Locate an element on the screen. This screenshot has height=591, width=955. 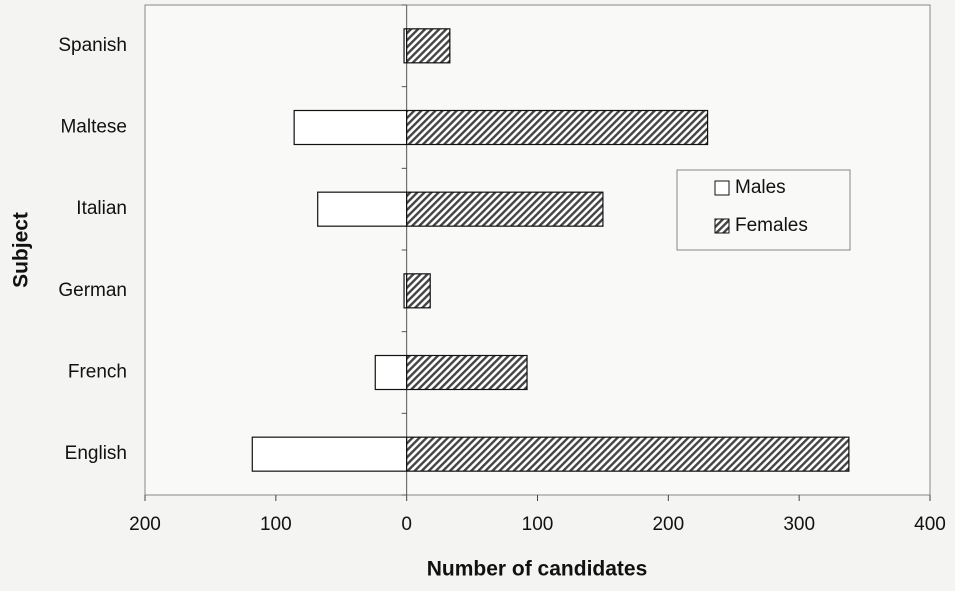
x-tick-label: 300 is located at coordinates (799, 524).